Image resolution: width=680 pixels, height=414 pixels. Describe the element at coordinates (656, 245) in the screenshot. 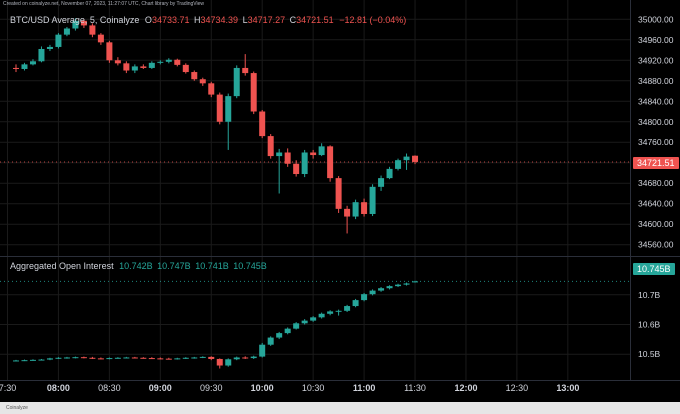

I see `y-tick-label: 34560.00` at that location.